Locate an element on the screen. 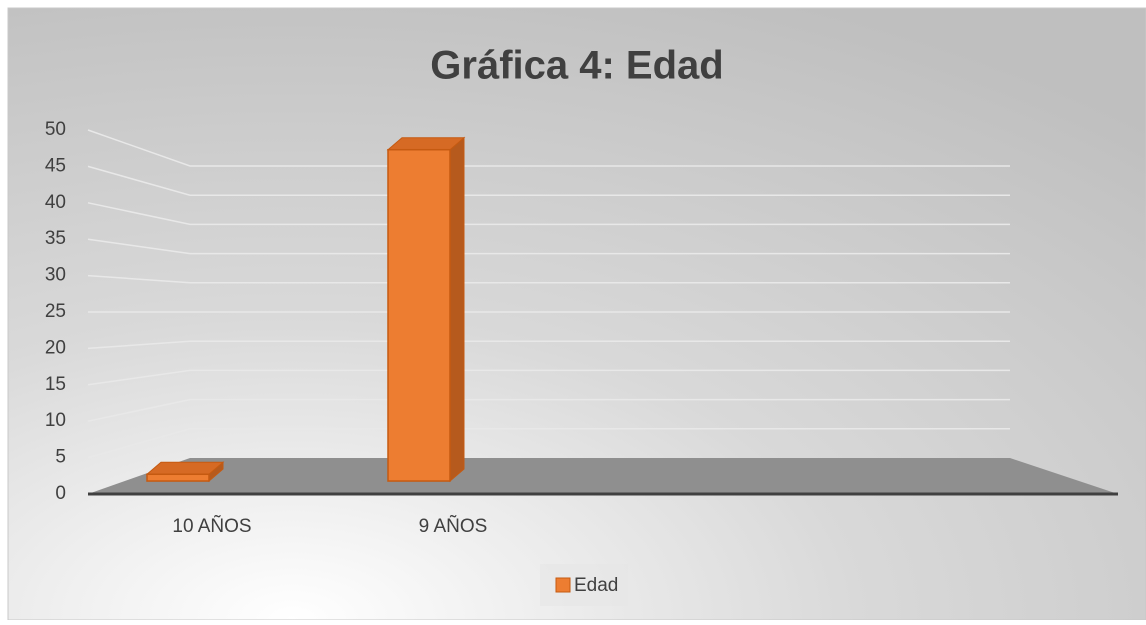  y-tick-label: 30 is located at coordinates (55, 275).